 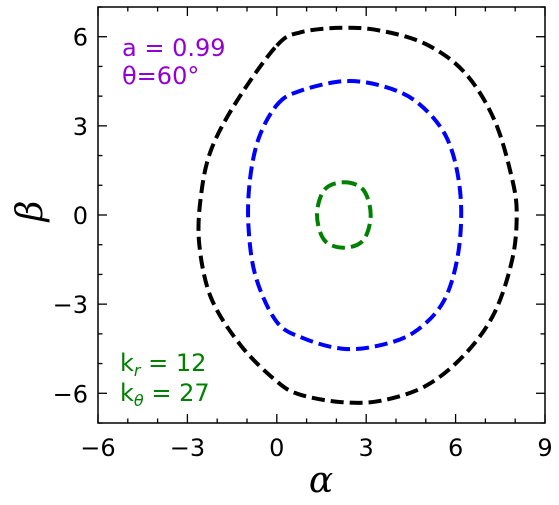 What do you see at coordinates (276, 448) in the screenshot?
I see `x-tick-label: 0` at bounding box center [276, 448].